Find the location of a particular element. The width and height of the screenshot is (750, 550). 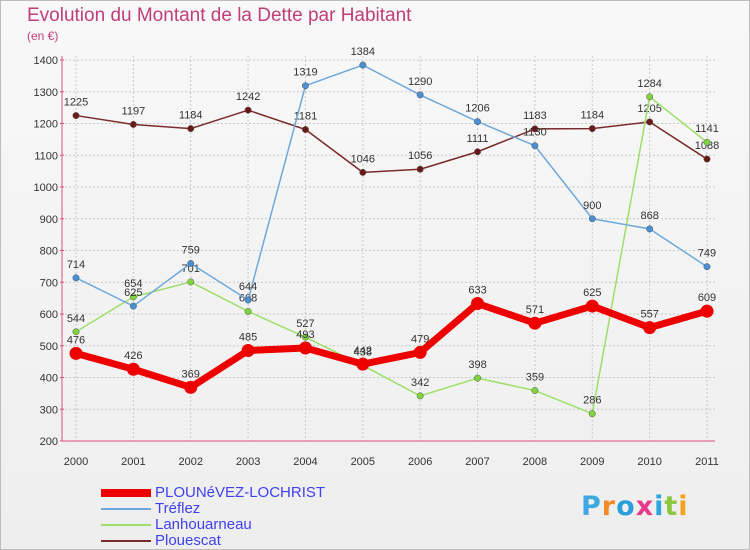

data-label-lanhouarneau: 286 is located at coordinates (592, 401).